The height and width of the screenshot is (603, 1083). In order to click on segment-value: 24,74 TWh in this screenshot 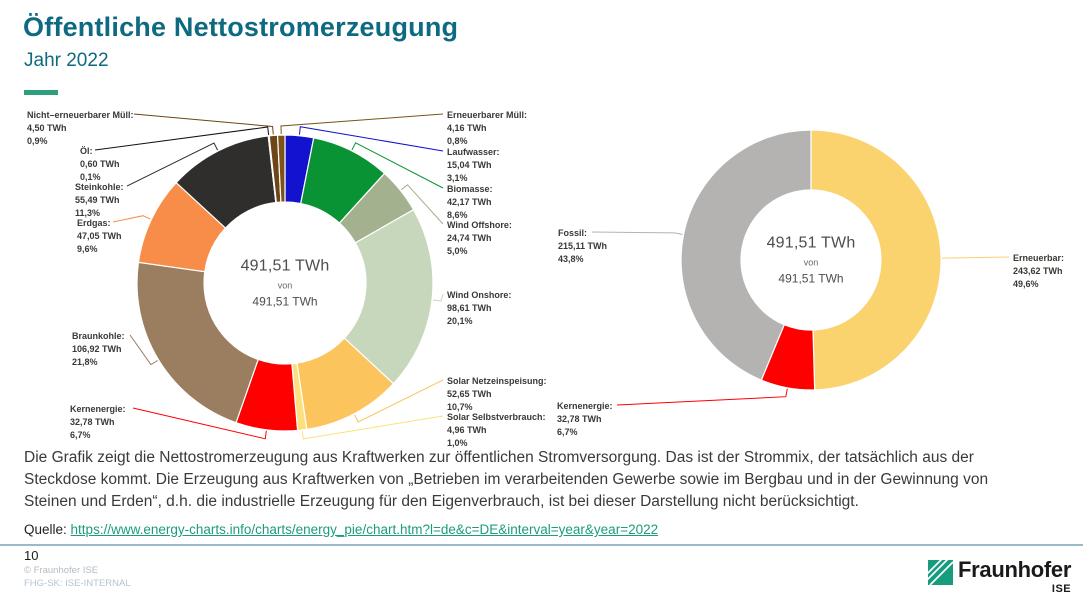, I will do `click(469, 238)`.